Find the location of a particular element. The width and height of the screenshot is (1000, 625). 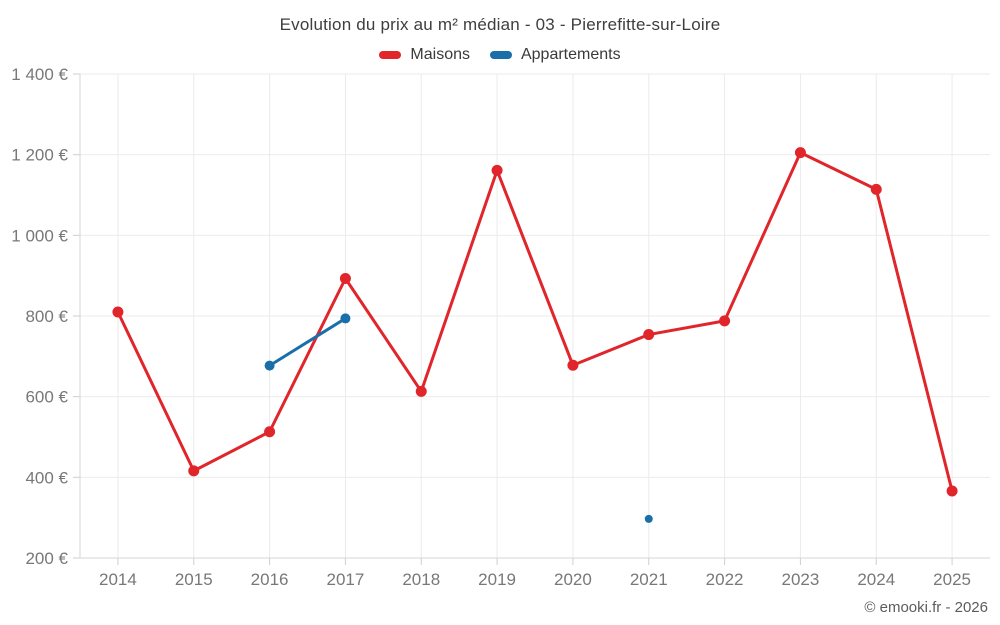

data-point-maisons-2020 is located at coordinates (573, 365).